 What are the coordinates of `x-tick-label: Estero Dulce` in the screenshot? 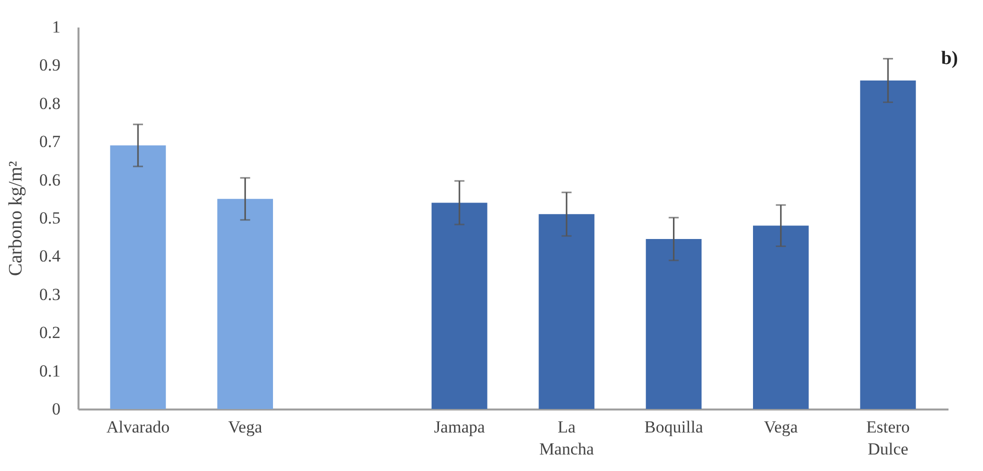 It's located at (888, 438).